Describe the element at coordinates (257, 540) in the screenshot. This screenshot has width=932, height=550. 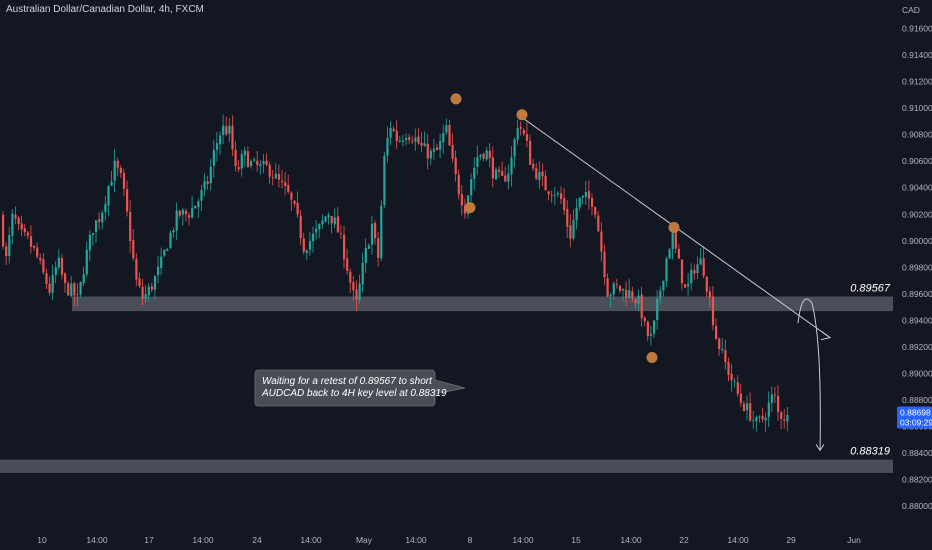
I see `time-tick-4: 24` at that location.